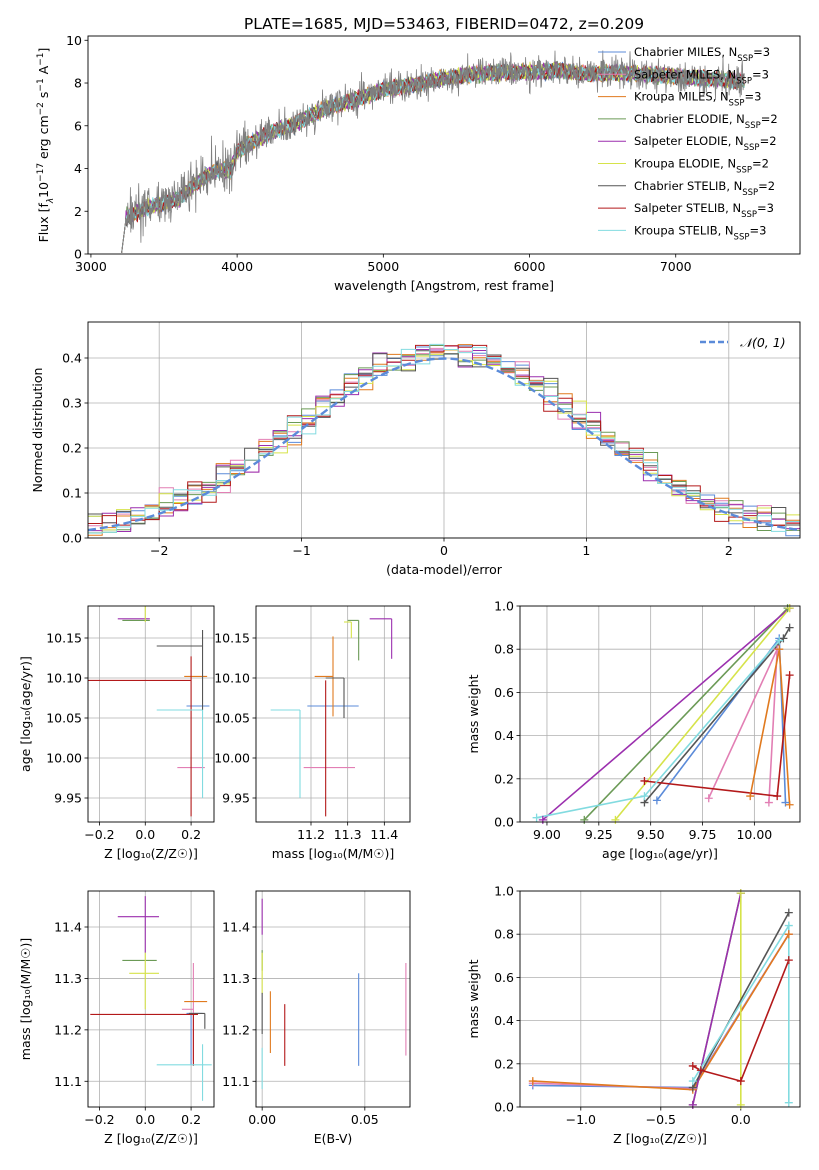  Describe the element at coordinates (676, 266) in the screenshot. I see `x-tick-label: 7000` at that location.